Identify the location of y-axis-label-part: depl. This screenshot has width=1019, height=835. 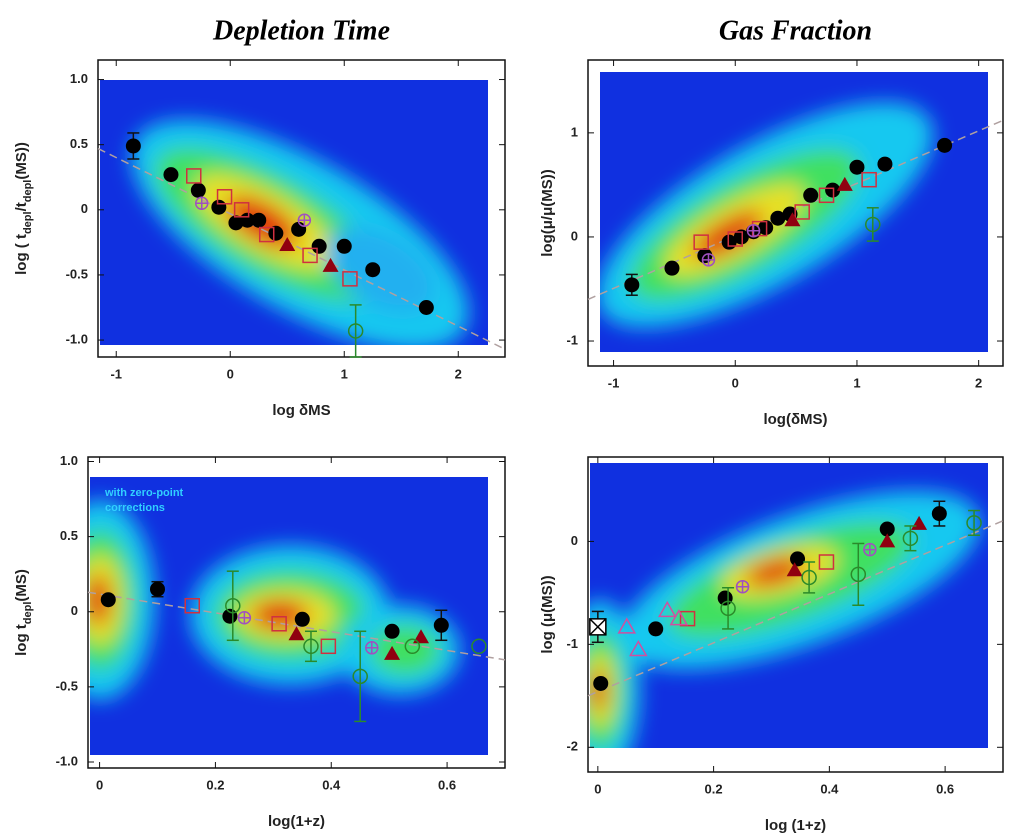
(28, 222).